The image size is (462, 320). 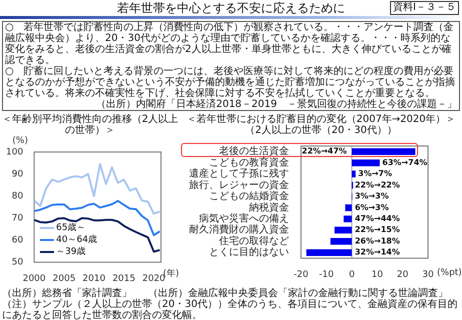 I want to click on y-tick-label: 60, so click(x=18, y=241).